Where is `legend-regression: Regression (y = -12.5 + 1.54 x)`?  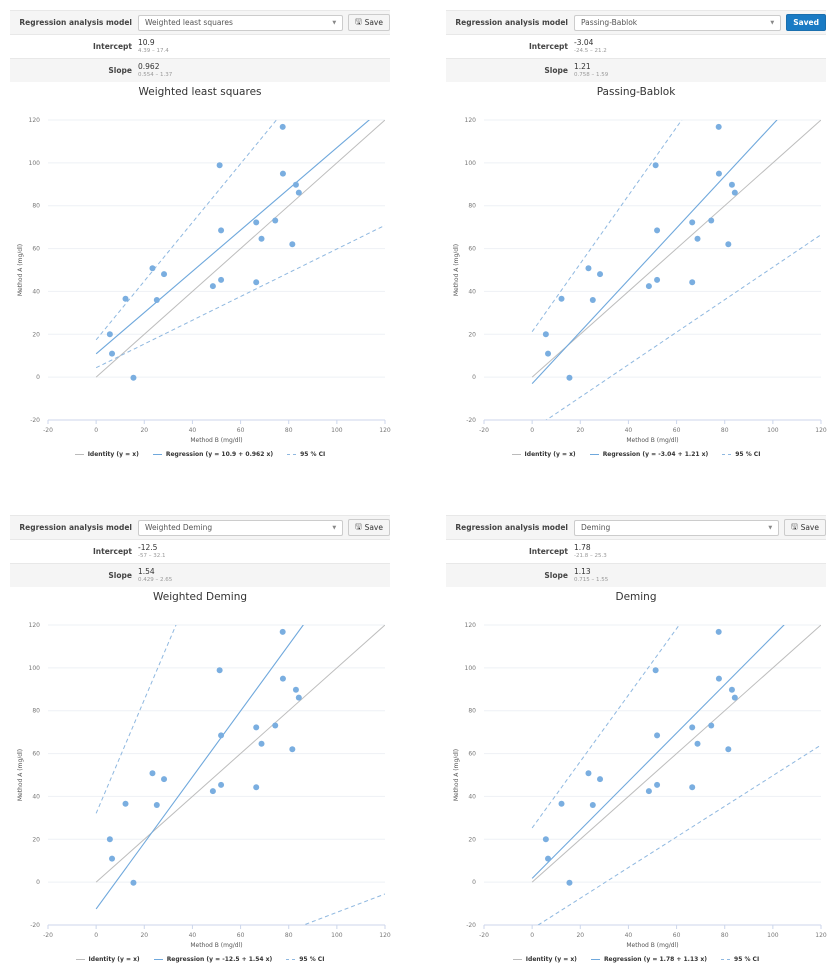
legend-regression: Regression (y = -12.5 + 1.54 x) is located at coordinates (212, 959).